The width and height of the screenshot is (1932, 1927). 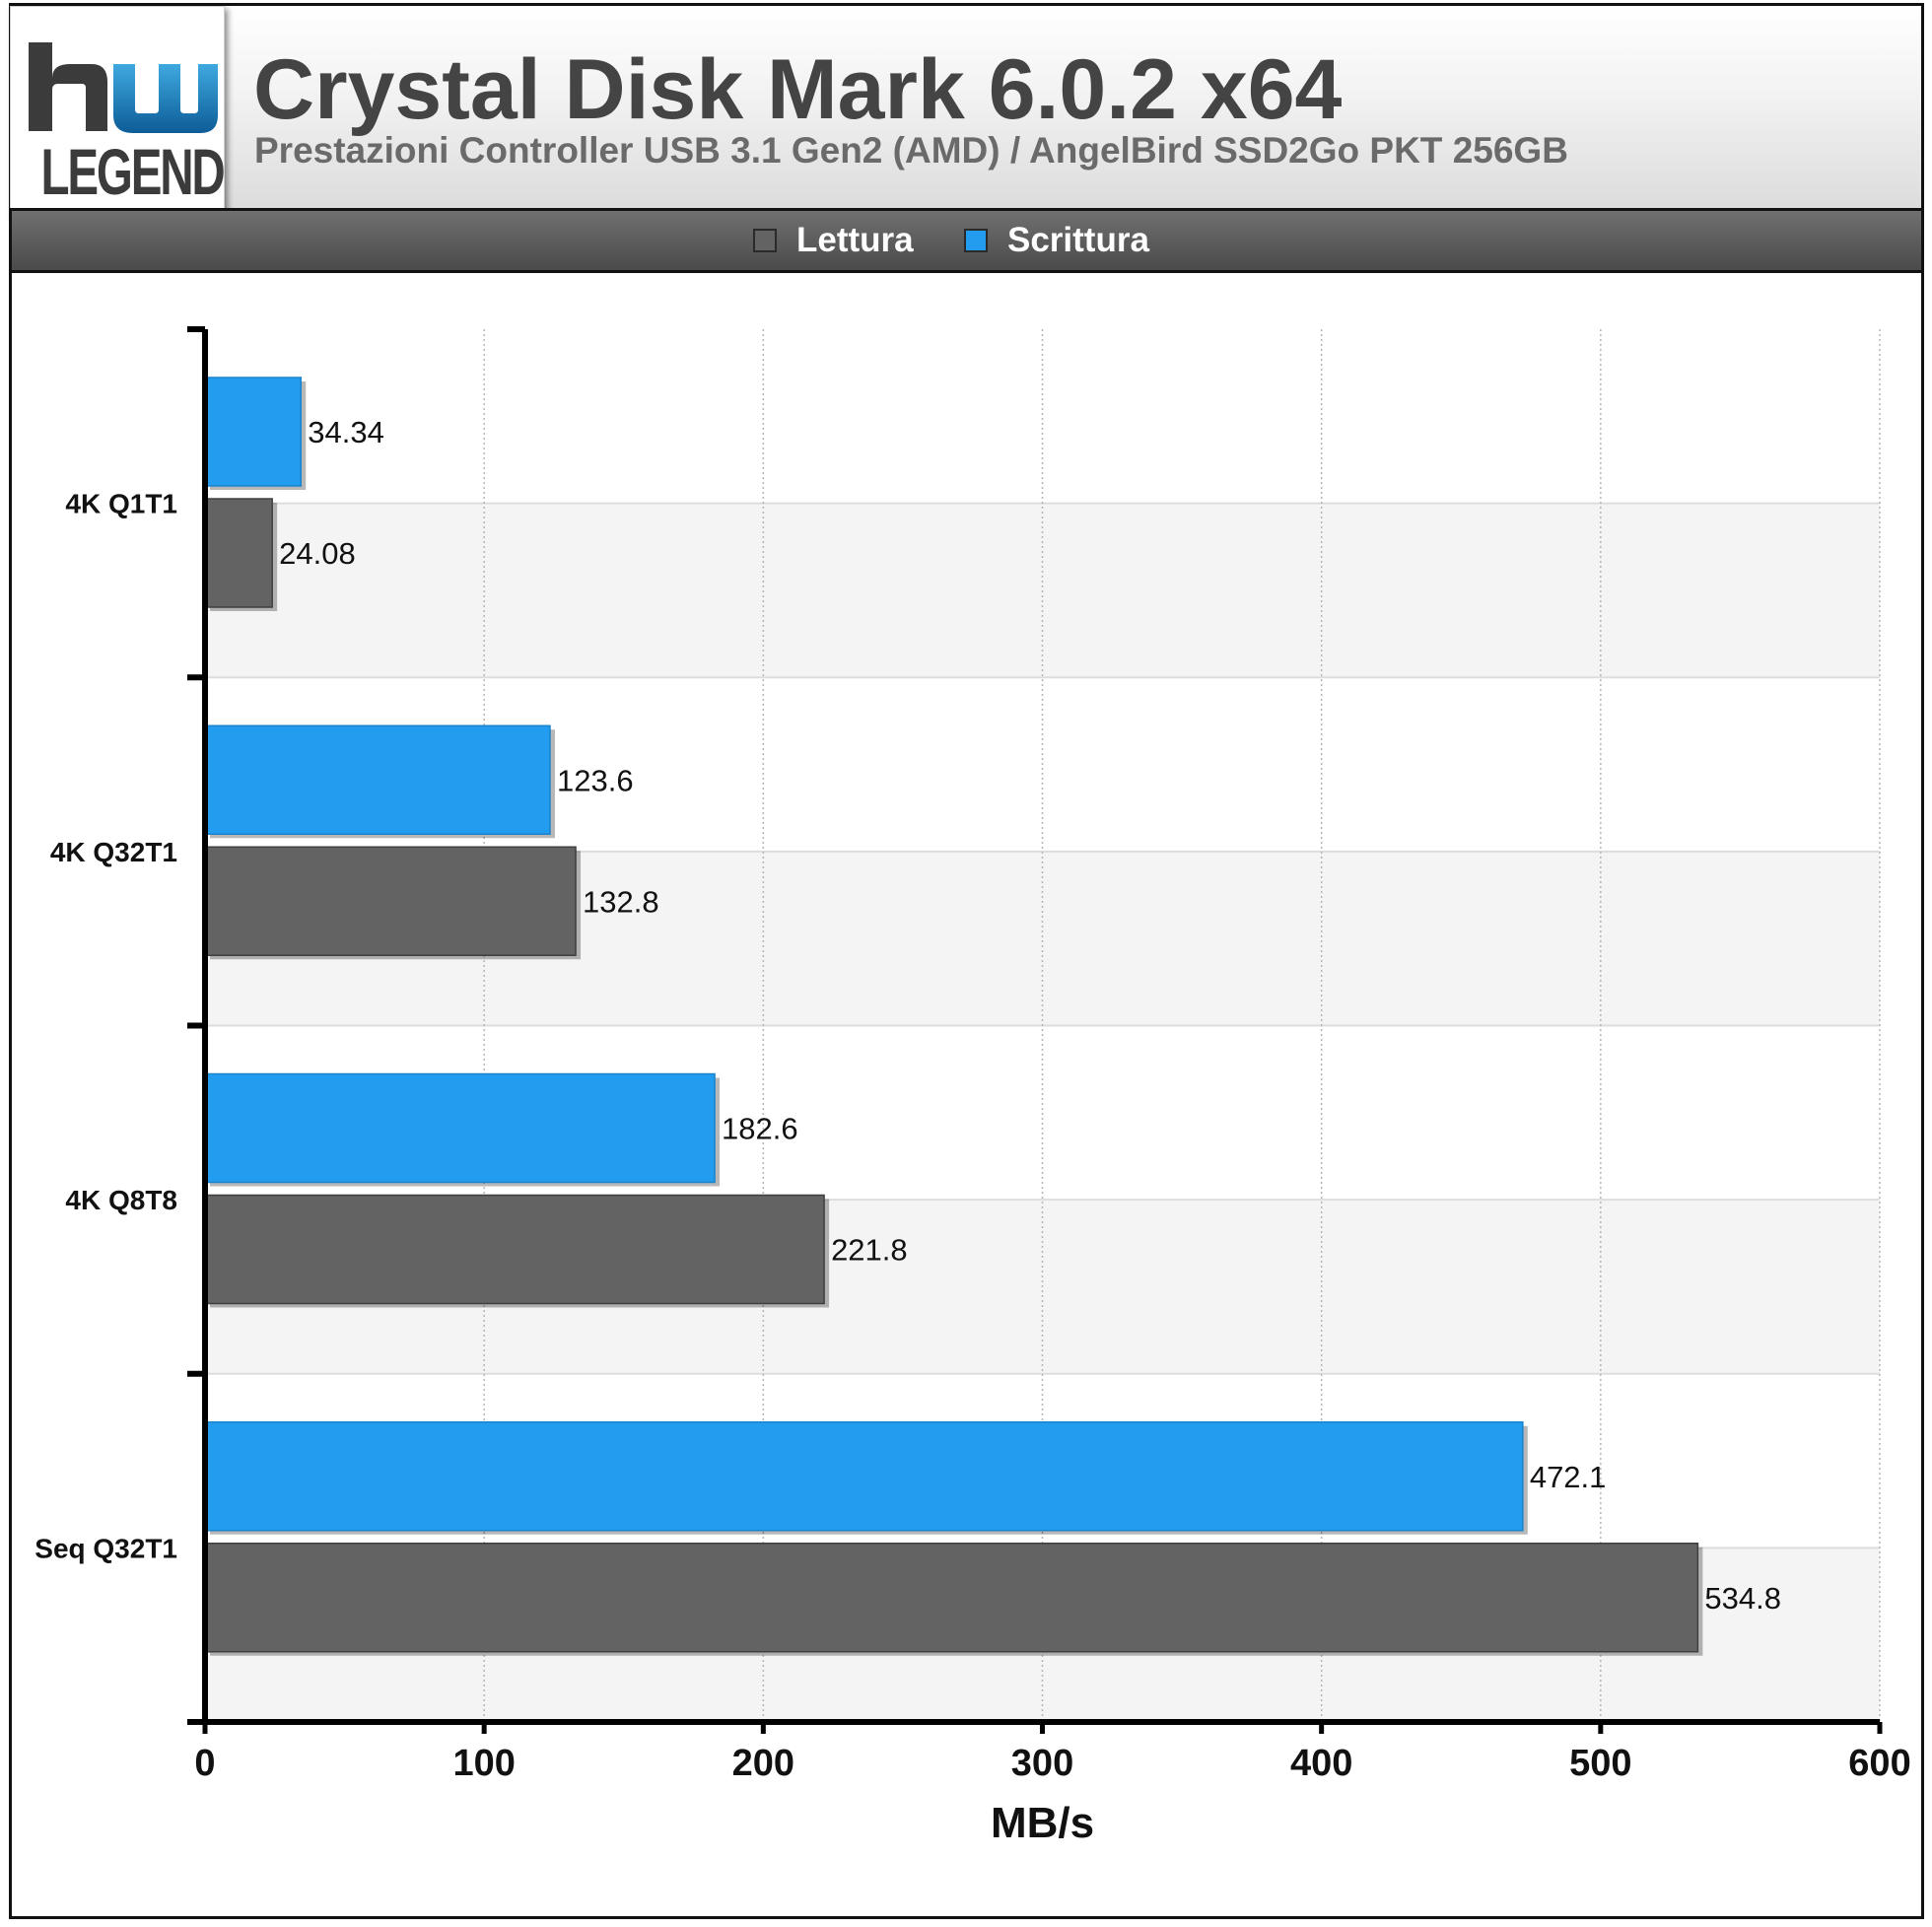 I want to click on legend: Lettura Scrittura, so click(x=967, y=240).